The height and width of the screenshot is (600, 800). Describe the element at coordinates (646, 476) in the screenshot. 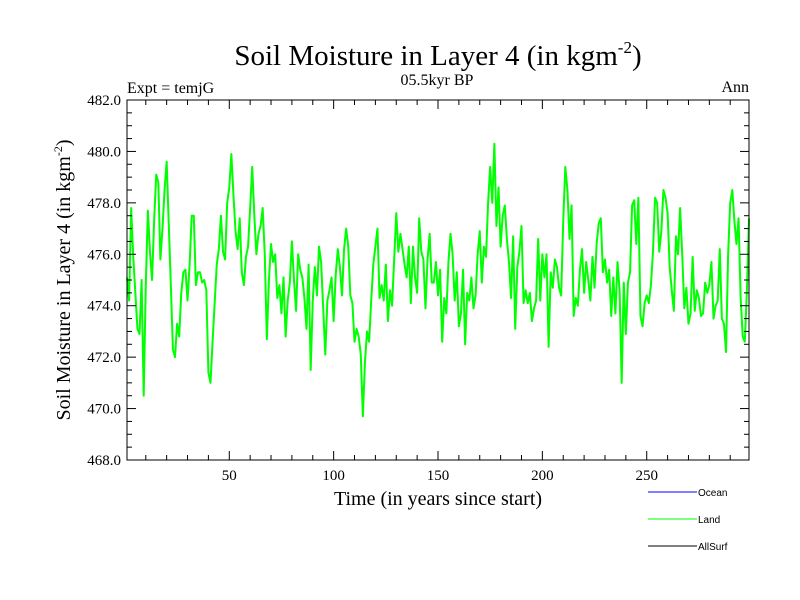

I see `x-tick-label: 250` at that location.